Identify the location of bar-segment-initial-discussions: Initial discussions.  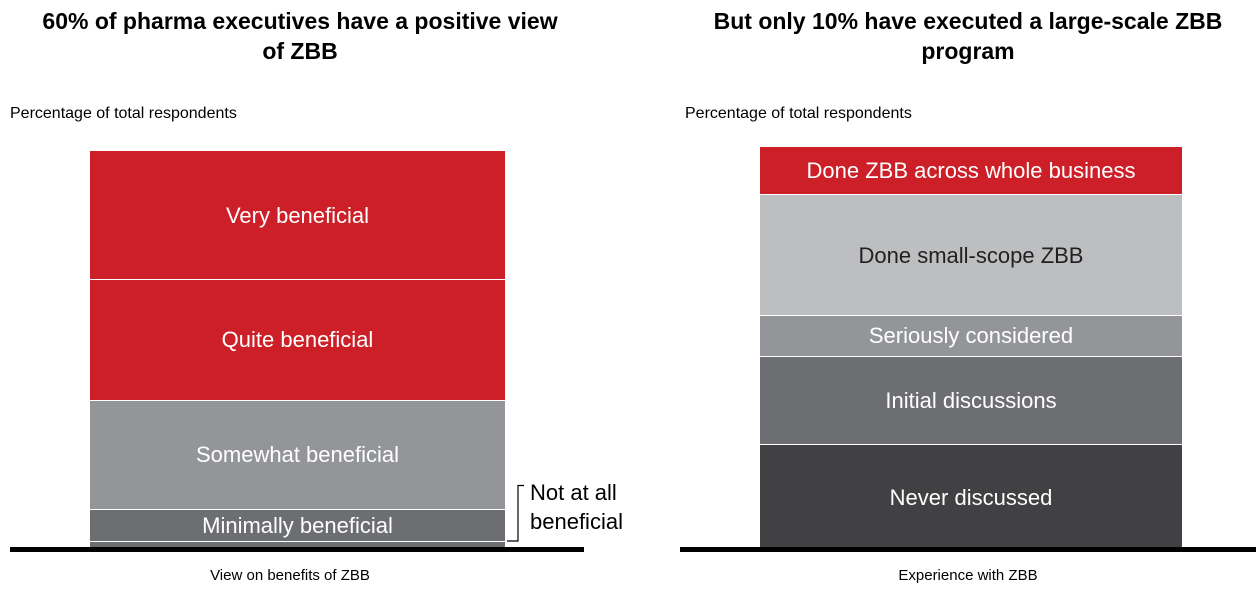
(971, 401).